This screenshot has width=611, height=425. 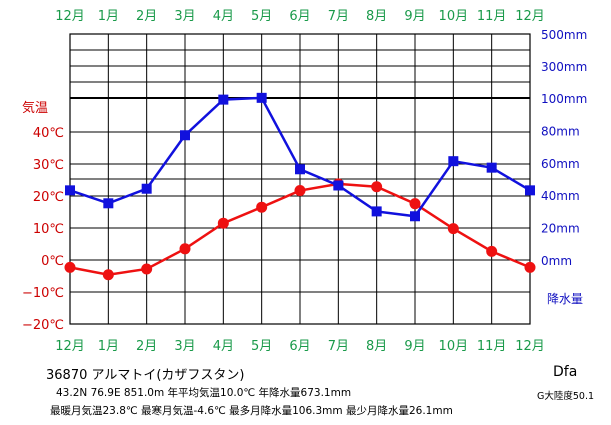 I want to click on temperature-tick-label: 30℃, so click(x=48, y=165).